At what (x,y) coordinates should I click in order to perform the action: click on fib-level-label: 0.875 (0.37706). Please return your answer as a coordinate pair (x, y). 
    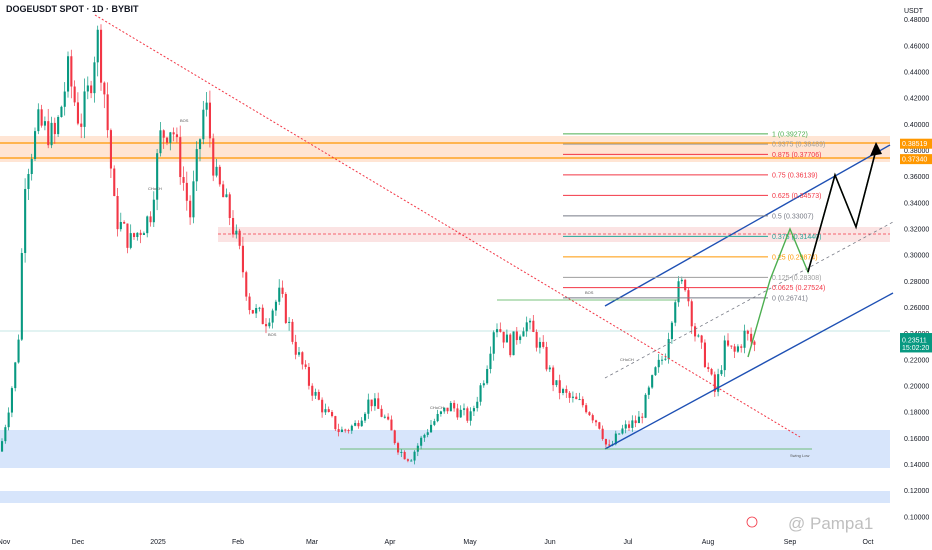
    Looking at the image, I should click on (796, 155).